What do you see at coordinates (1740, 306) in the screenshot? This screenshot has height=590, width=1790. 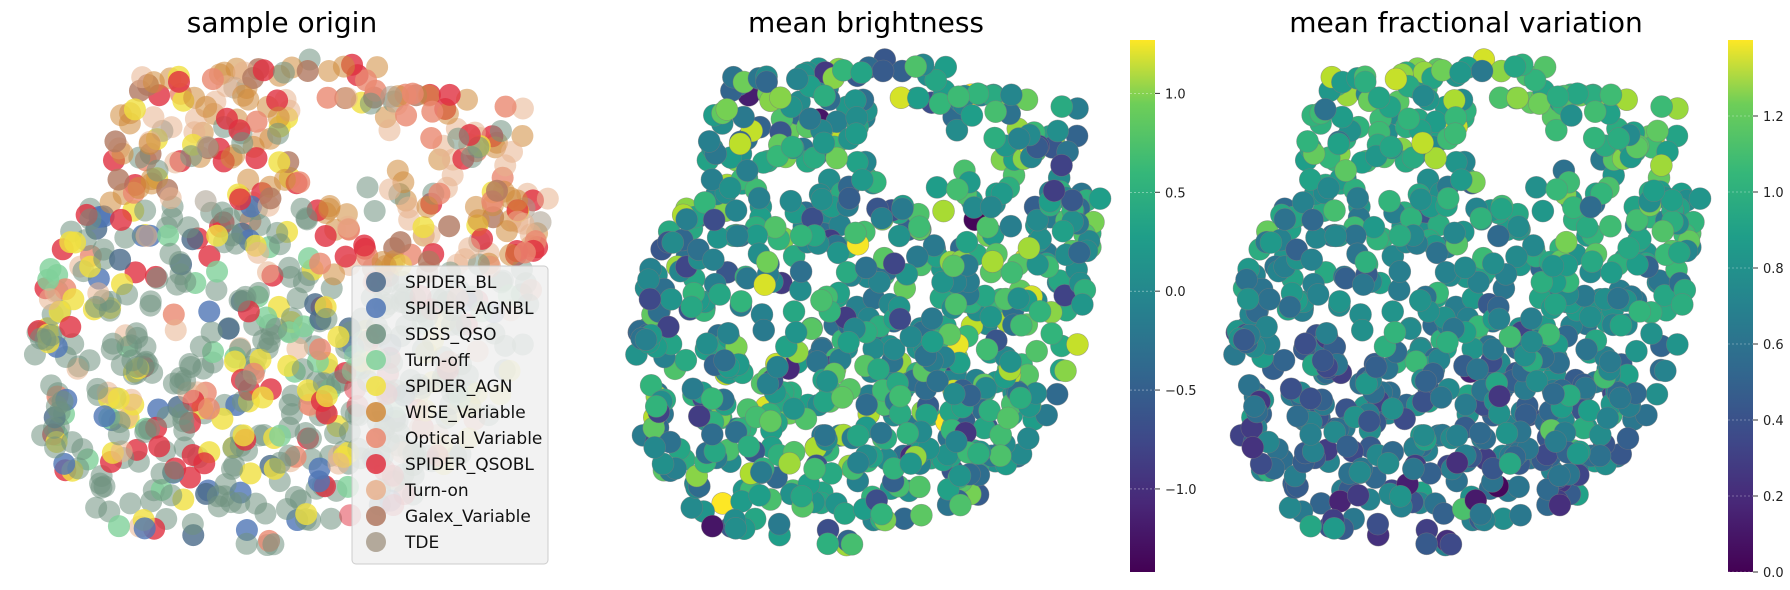 I see `colorbar-gradient` at bounding box center [1740, 306].